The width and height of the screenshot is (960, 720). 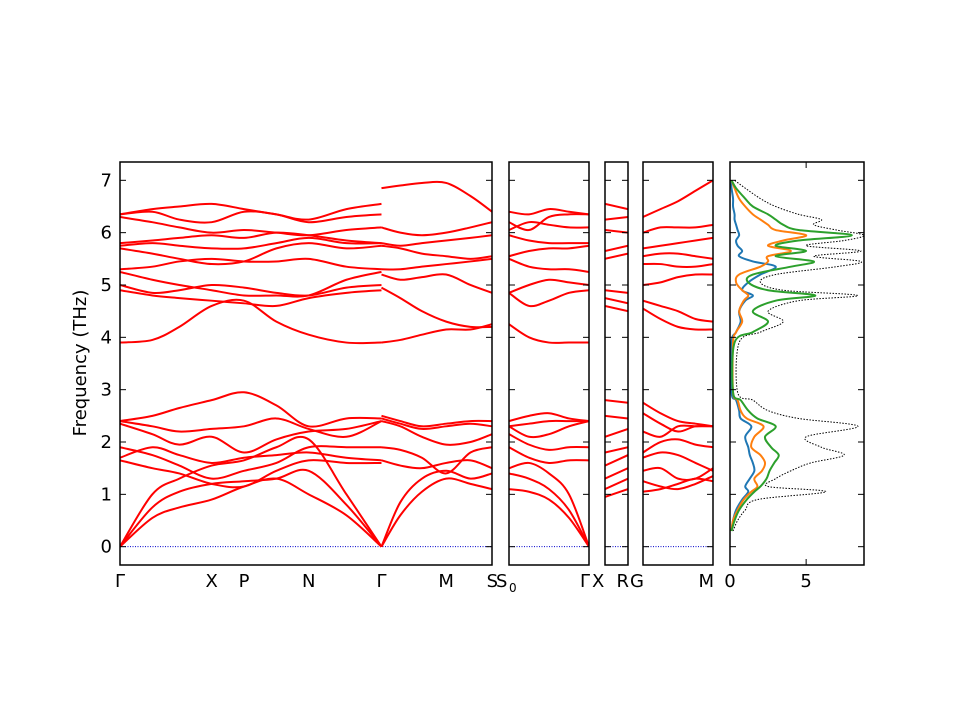 I want to click on y-axis-label: Frequency (THz), so click(x=80, y=363).